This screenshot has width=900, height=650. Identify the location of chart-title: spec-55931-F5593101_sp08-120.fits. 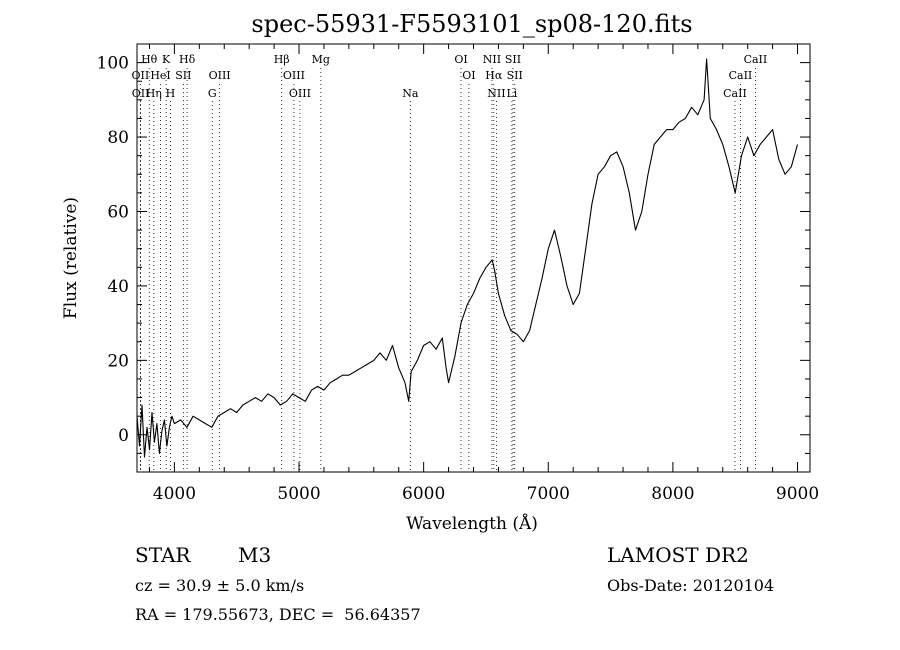
(471, 24).